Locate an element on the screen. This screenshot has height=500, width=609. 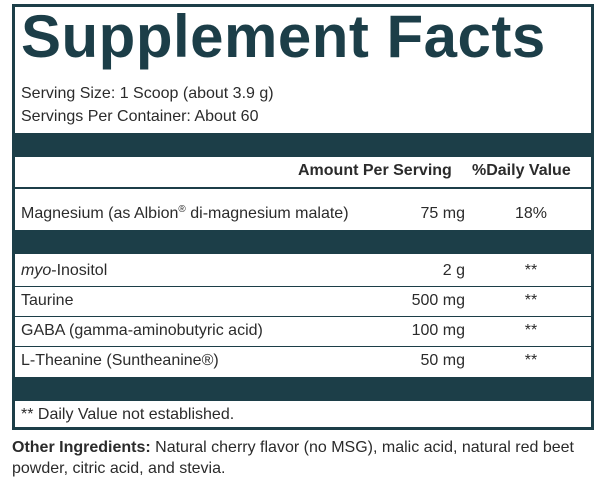
nutrient-amount: 500 mg is located at coordinates (438, 300).